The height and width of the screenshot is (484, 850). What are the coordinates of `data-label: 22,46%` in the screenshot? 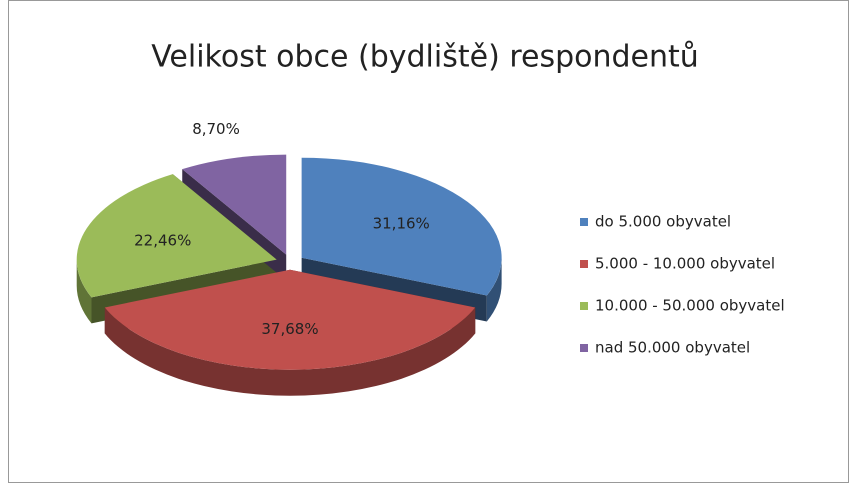 It's located at (162, 240).